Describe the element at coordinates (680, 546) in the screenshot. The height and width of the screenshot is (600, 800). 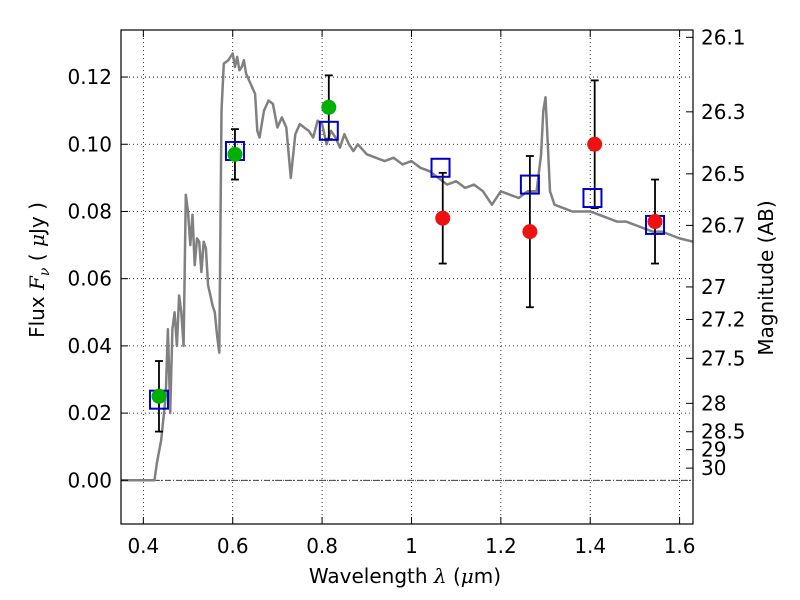
I see `x-tick-label: 1.6` at that location.